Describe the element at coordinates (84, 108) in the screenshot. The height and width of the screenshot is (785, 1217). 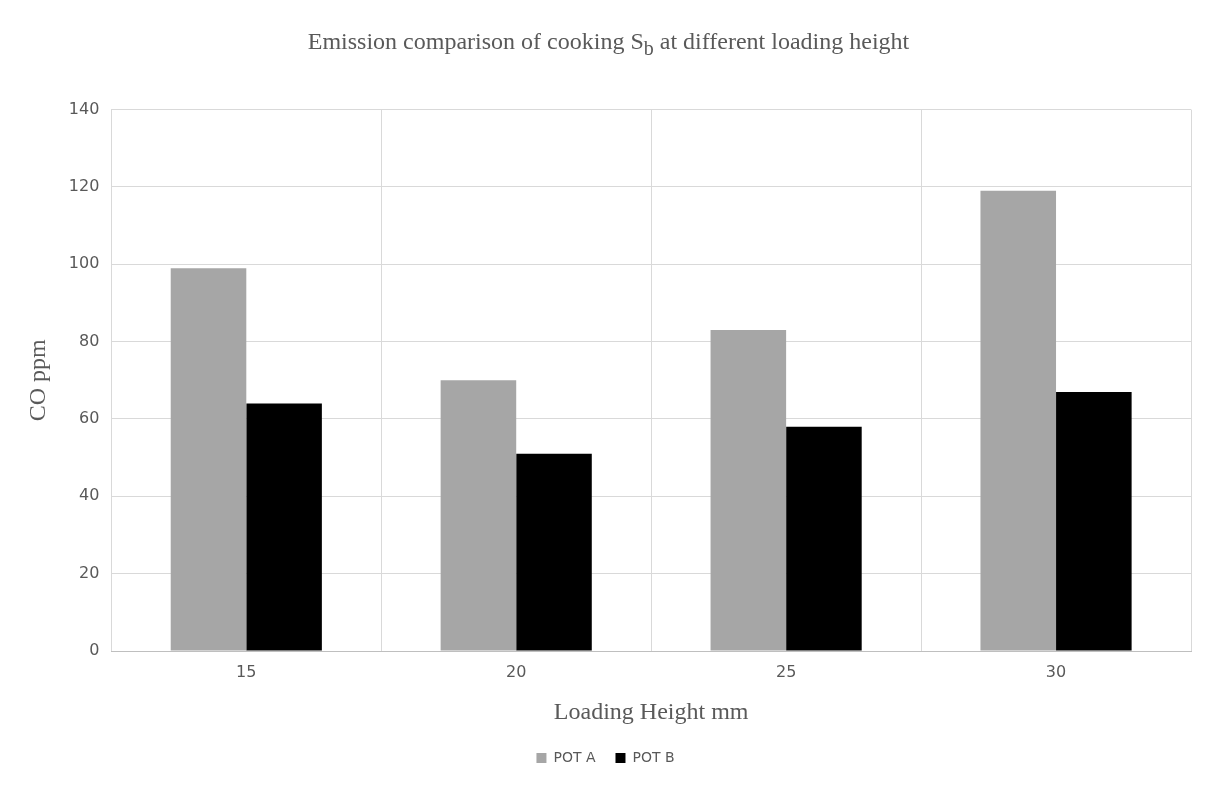
I see `y-tick-label: 140` at that location.